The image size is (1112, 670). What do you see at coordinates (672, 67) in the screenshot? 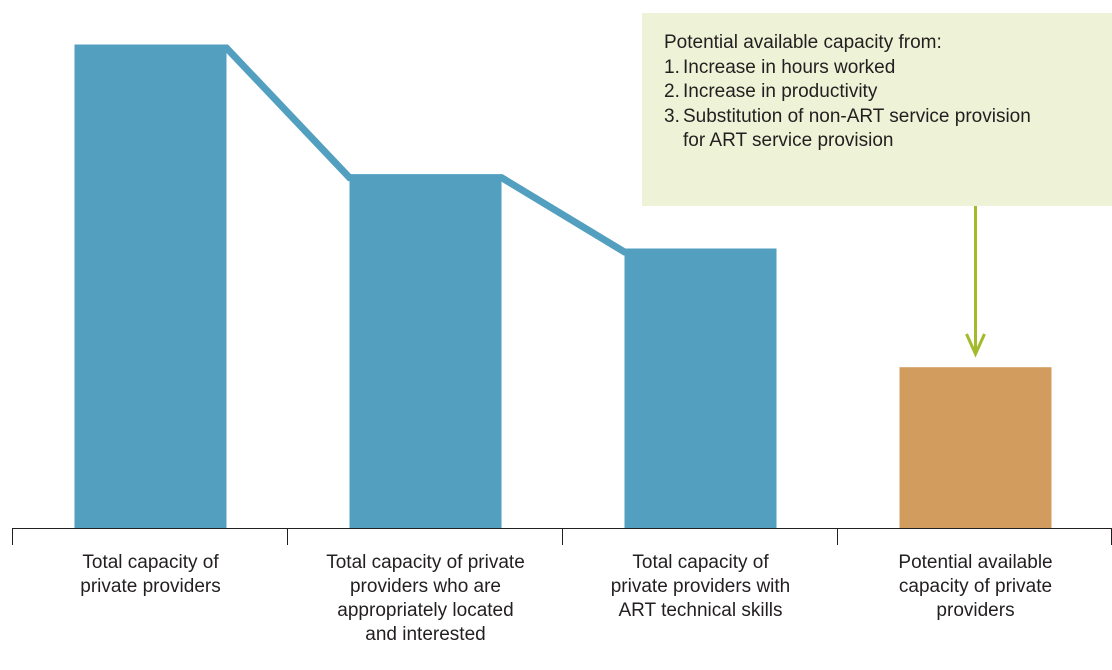
I see `callout-item-number: 1.` at bounding box center [672, 67].